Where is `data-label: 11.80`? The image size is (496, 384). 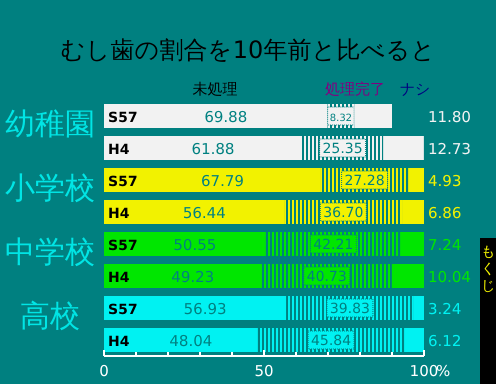
data-label: 11.80 is located at coordinates (449, 117).